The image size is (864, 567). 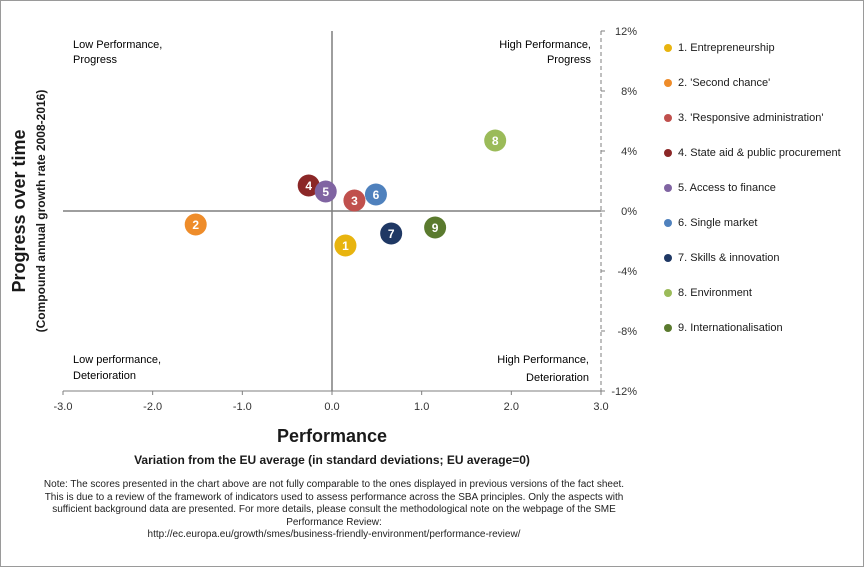 I want to click on data-points: 1 2 3 4 5 6 7 8 9, so click(x=345, y=193).